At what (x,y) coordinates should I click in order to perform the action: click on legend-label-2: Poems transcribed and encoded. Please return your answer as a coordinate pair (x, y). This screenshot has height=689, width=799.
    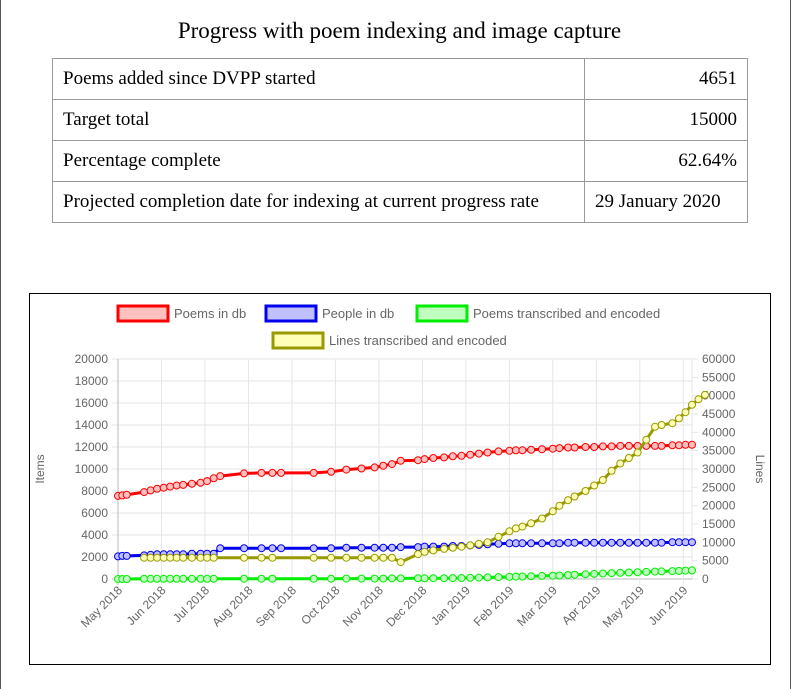
    Looking at the image, I should click on (566, 313).